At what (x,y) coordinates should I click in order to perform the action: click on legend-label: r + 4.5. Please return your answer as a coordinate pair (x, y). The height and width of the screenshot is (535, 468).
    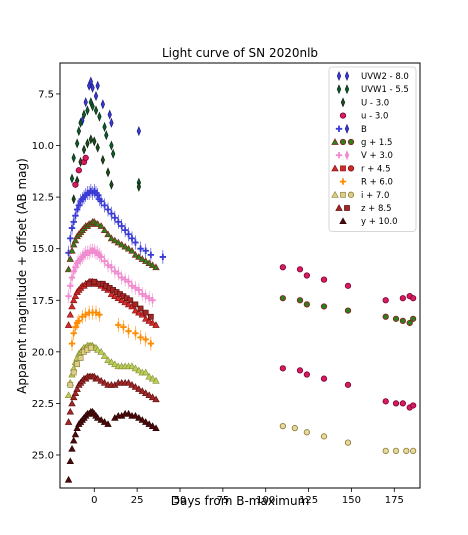
    Looking at the image, I should click on (376, 169).